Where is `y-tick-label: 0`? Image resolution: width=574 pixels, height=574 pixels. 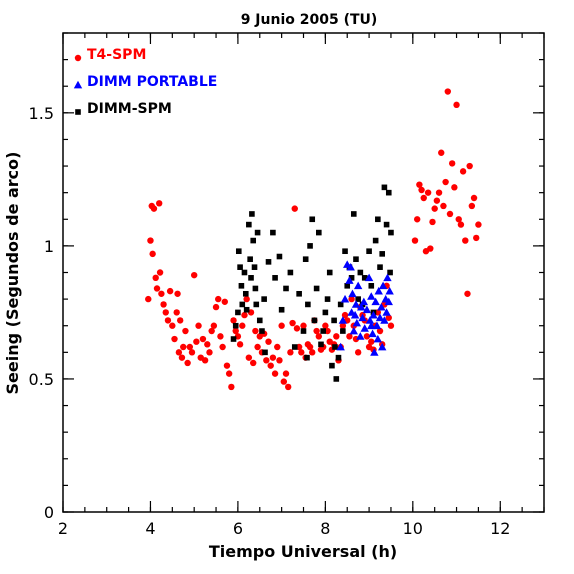
y-tick-label: 0 is located at coordinates (49, 512).